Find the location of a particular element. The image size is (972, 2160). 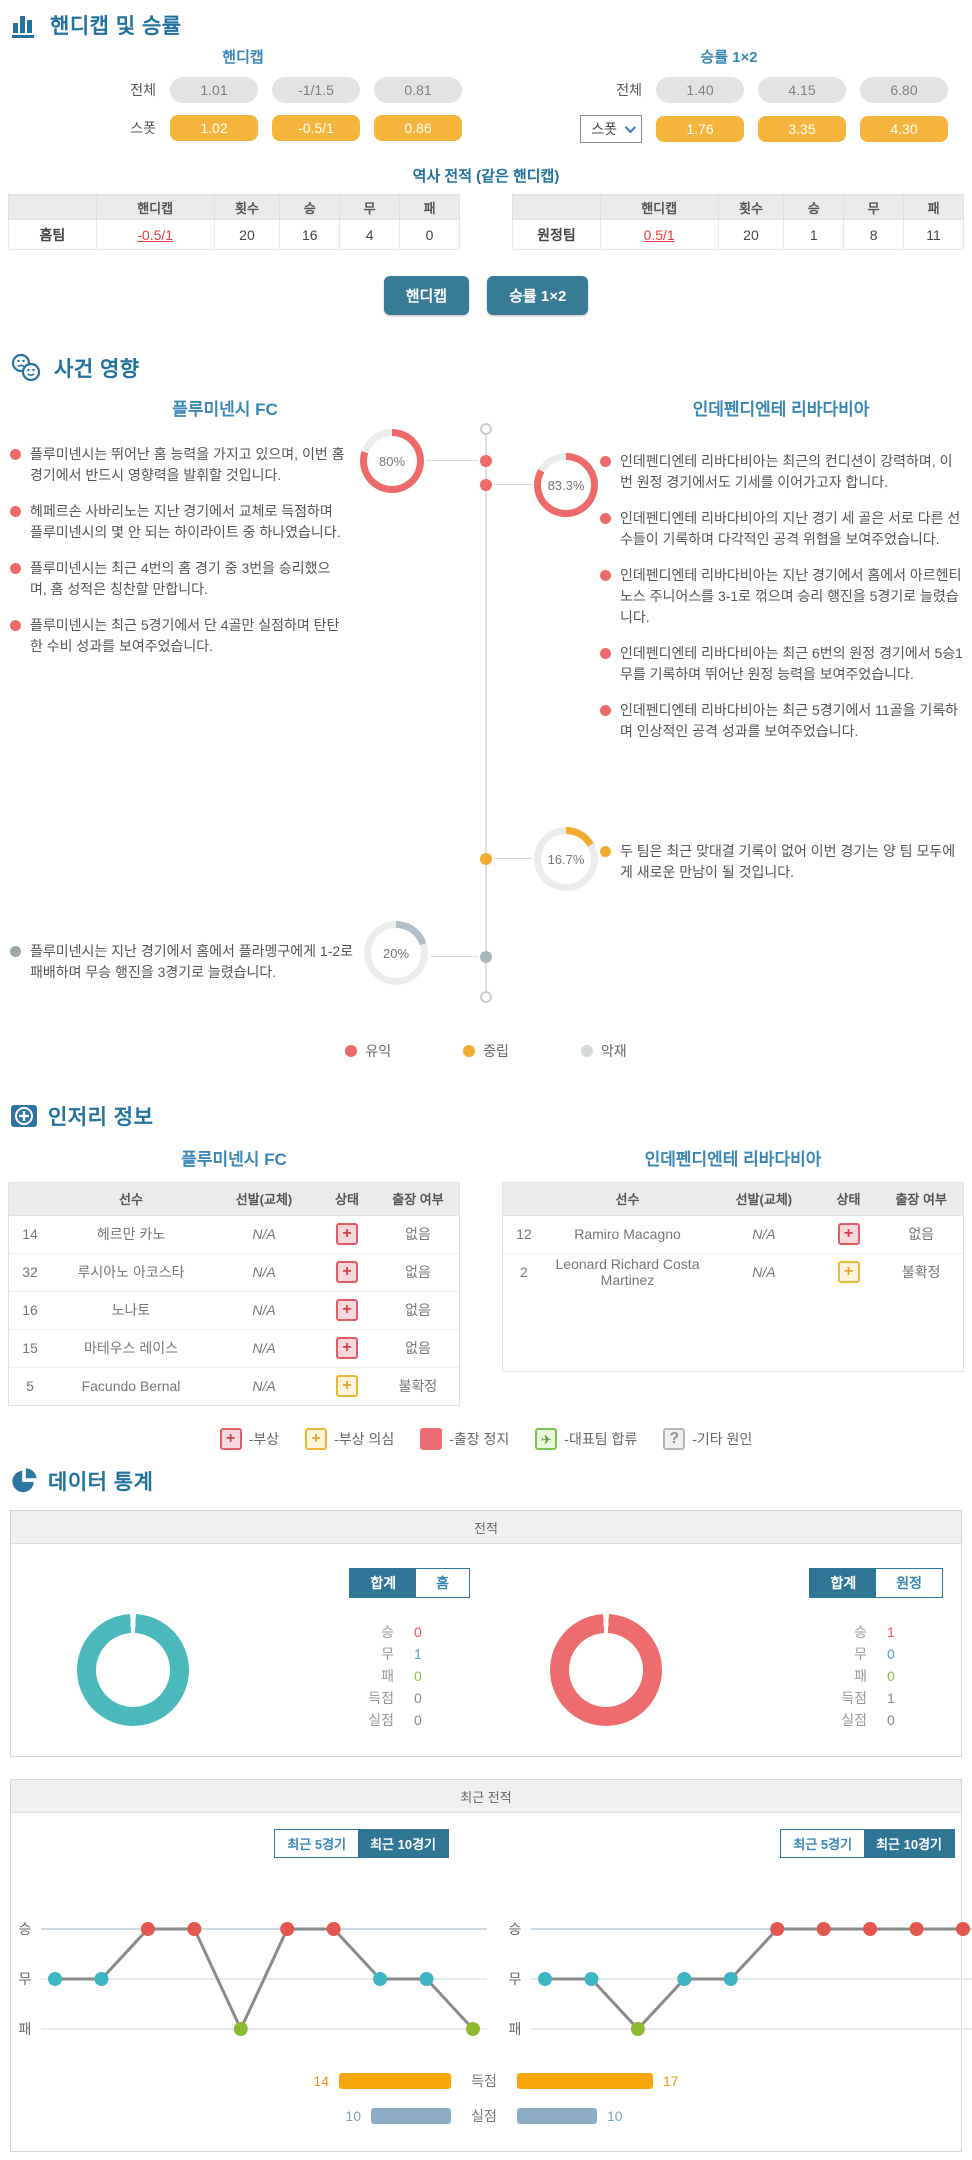

legend-neutral: 중립 is located at coordinates (486, 1051).